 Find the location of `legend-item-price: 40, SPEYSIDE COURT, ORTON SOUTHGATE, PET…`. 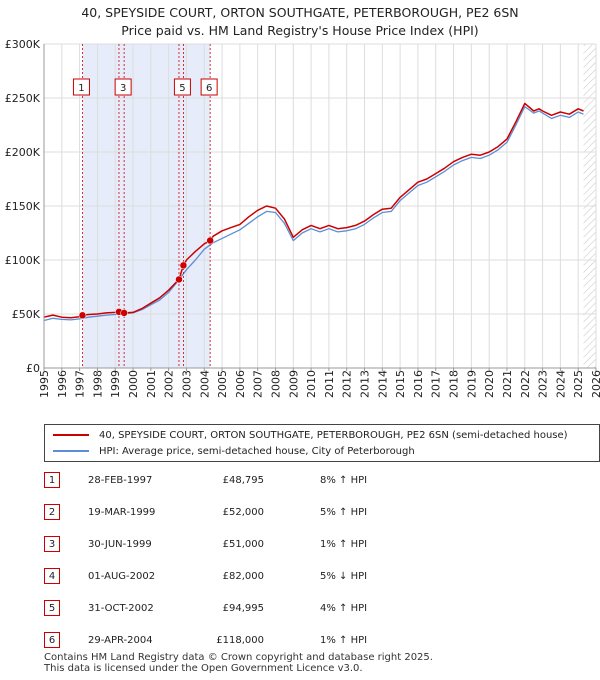

legend-item-price: 40, SPEYSIDE COURT, ORTON SOUTHGATE, PET… is located at coordinates (310, 436).